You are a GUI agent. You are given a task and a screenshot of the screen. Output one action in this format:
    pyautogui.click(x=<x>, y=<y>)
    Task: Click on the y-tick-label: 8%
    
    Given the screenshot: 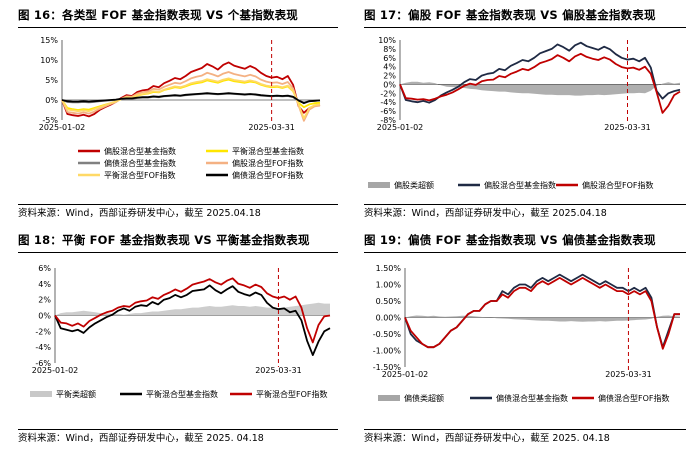 What is the action you would take?
    pyautogui.click(x=389, y=49)
    